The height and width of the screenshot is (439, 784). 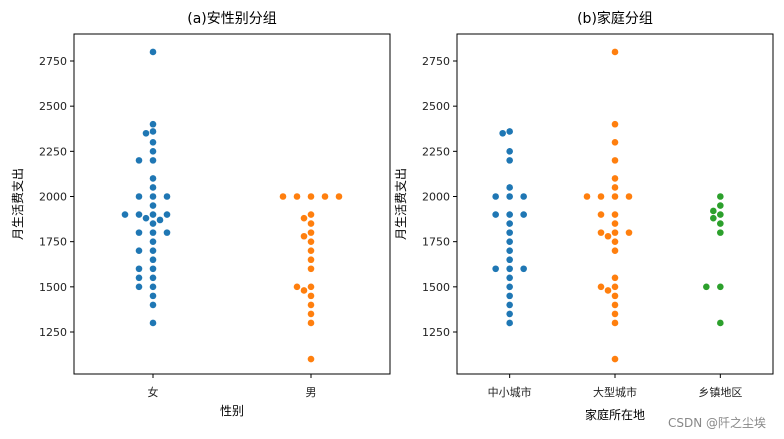 What do you see at coordinates (232, 386) in the screenshot?
I see `x-axis: 女男` at bounding box center [232, 386].